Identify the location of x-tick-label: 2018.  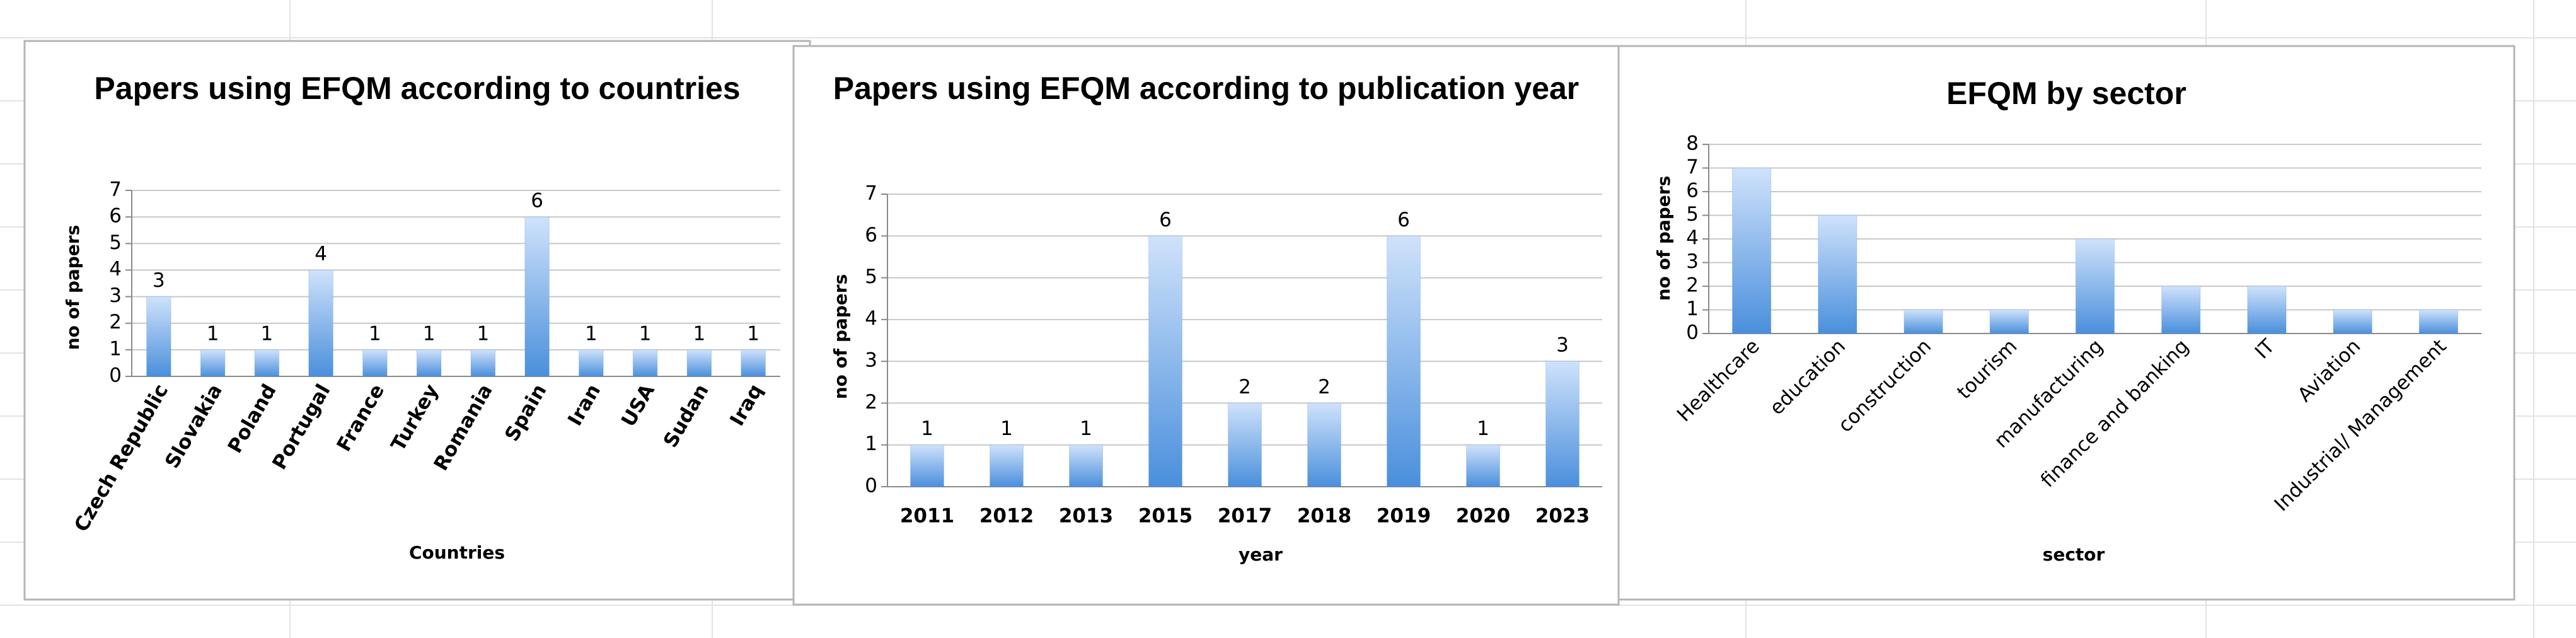
(1324, 517).